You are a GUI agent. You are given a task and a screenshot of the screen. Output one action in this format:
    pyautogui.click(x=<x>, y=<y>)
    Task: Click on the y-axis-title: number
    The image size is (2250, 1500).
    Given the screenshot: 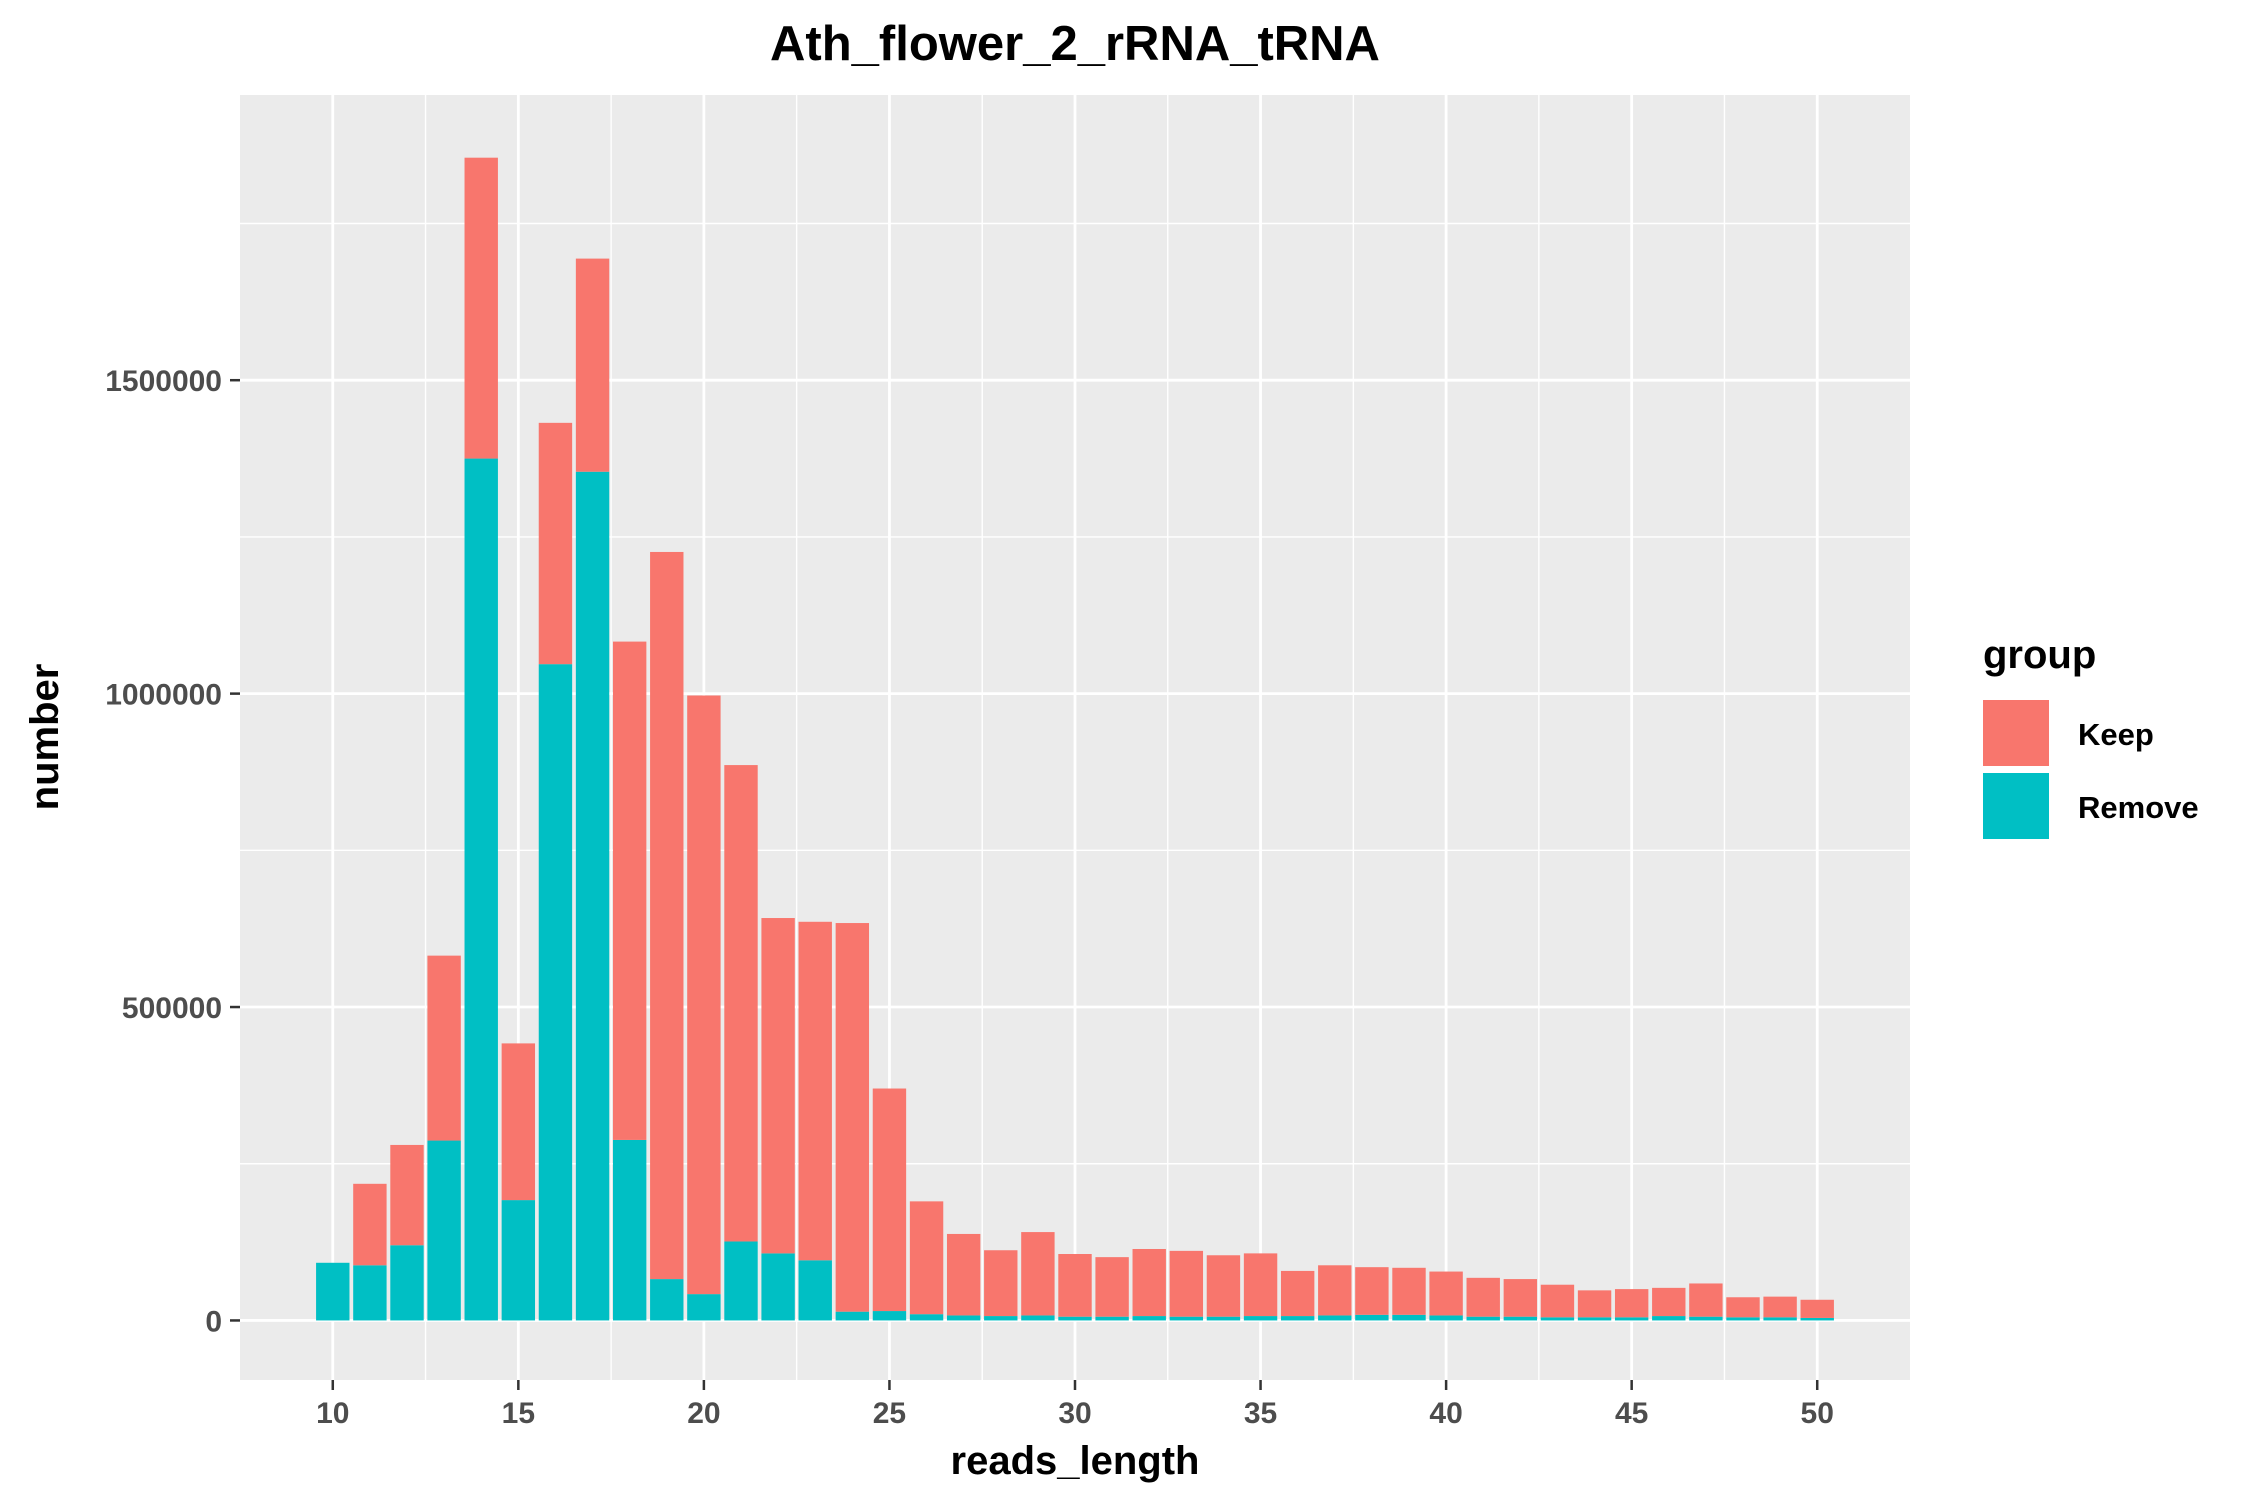 What is the action you would take?
    pyautogui.click(x=45, y=737)
    